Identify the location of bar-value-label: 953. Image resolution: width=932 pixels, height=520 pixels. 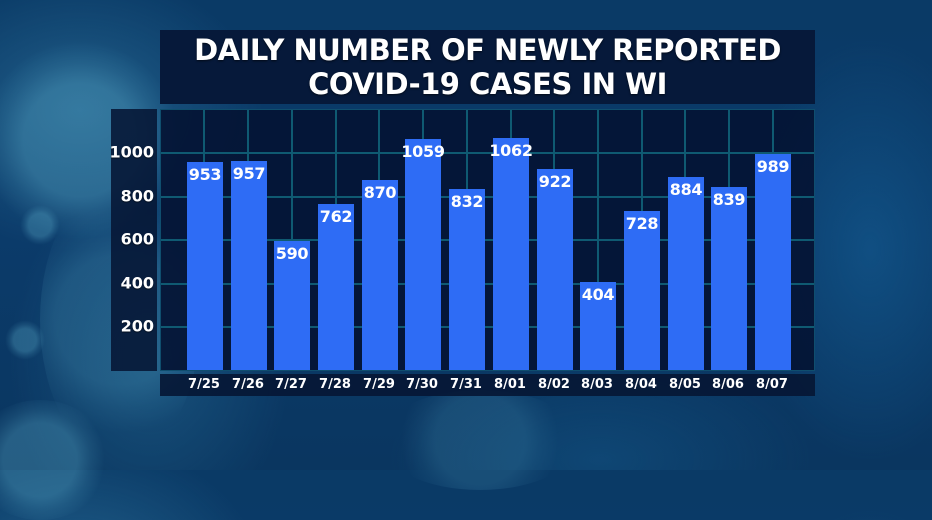
(205, 174).